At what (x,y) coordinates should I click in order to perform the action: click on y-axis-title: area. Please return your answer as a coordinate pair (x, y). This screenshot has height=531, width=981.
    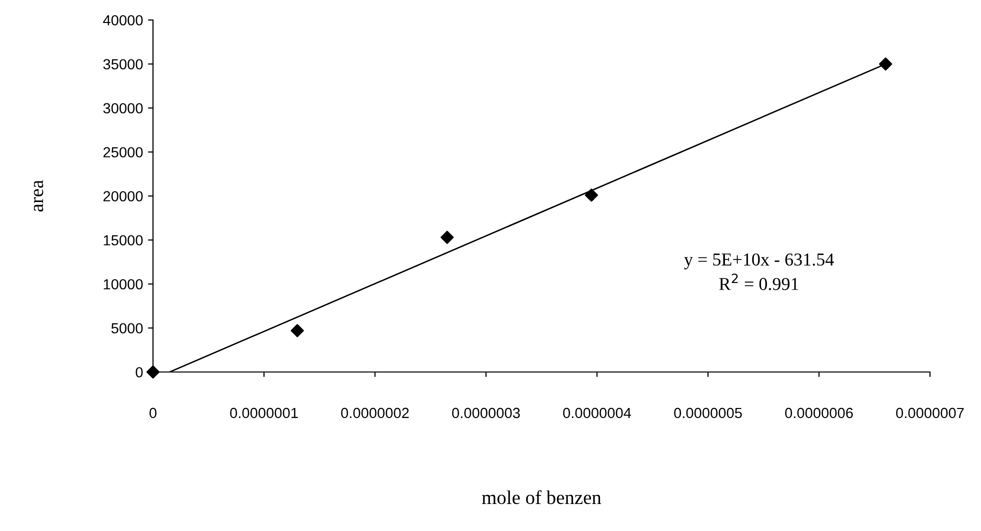
    Looking at the image, I should click on (39, 196).